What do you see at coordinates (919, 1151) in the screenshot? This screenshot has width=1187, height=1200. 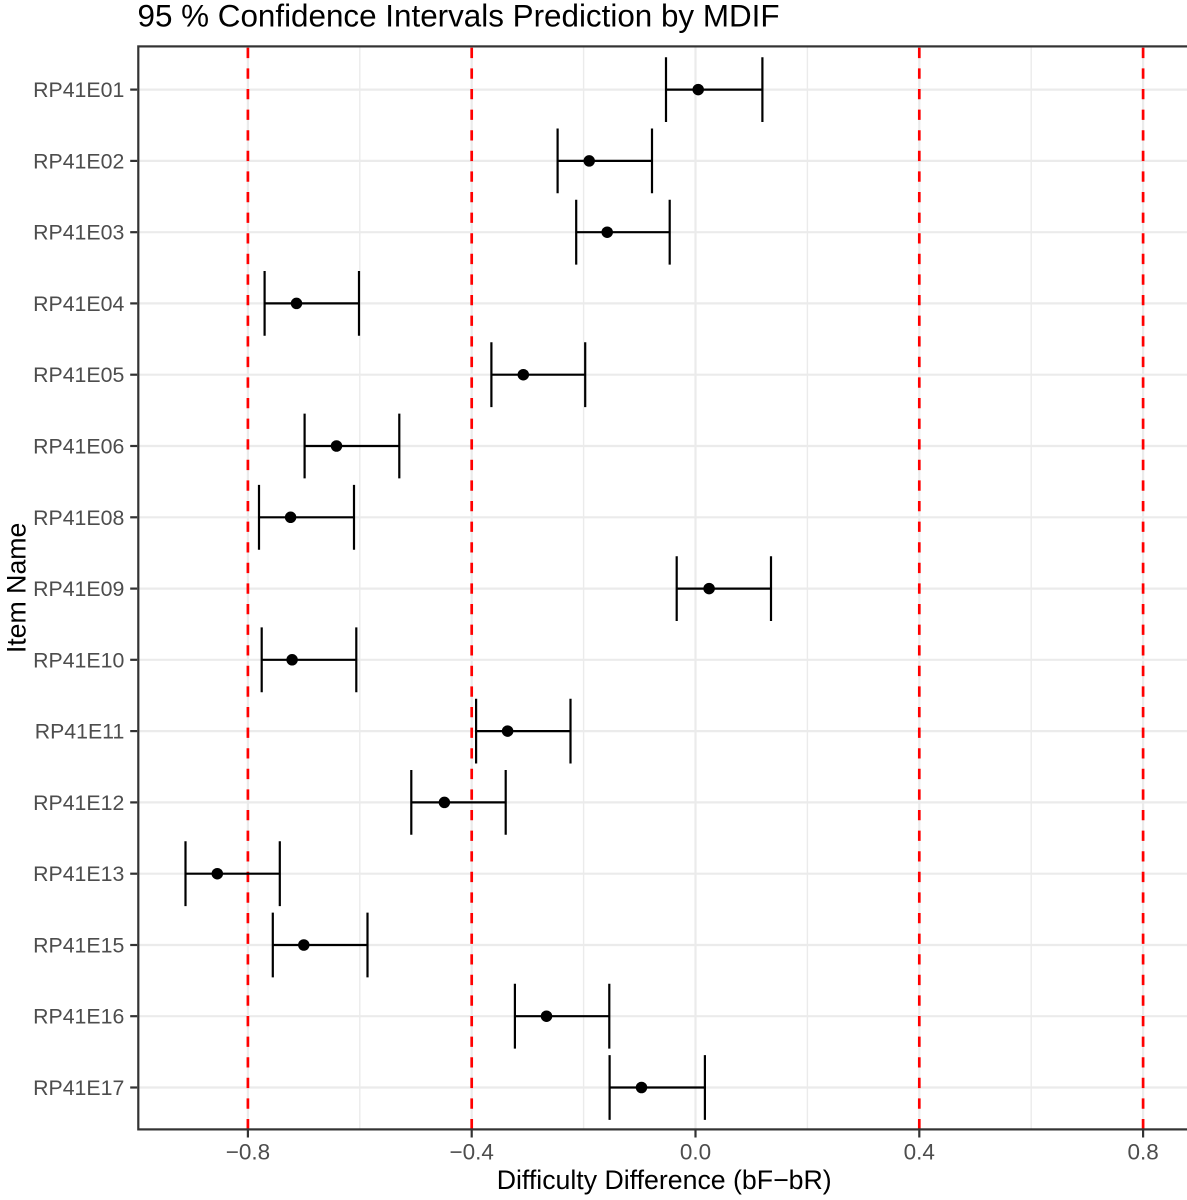 I see `svg-text: 0.4` at bounding box center [919, 1151].